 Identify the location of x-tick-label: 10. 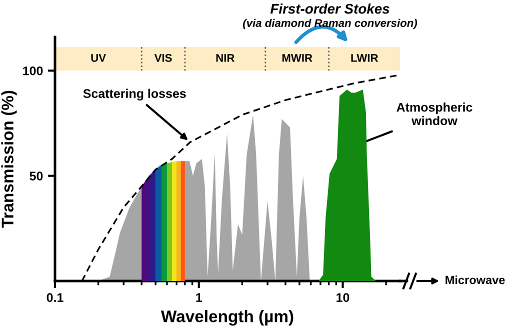
(343, 297).